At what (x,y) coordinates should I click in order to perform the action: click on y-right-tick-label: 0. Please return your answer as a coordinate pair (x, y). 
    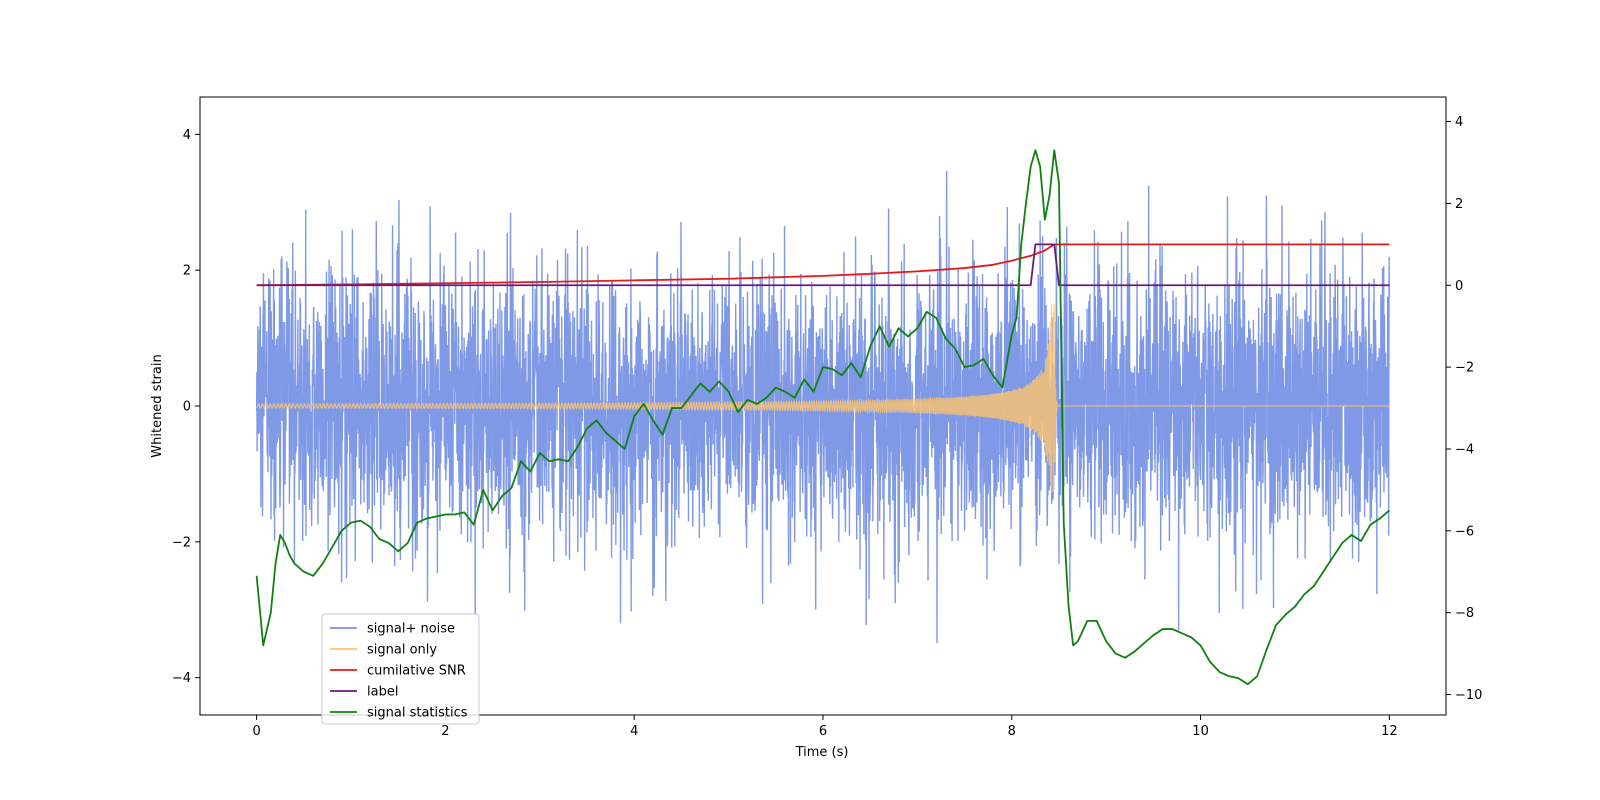
    Looking at the image, I should click on (1459, 286).